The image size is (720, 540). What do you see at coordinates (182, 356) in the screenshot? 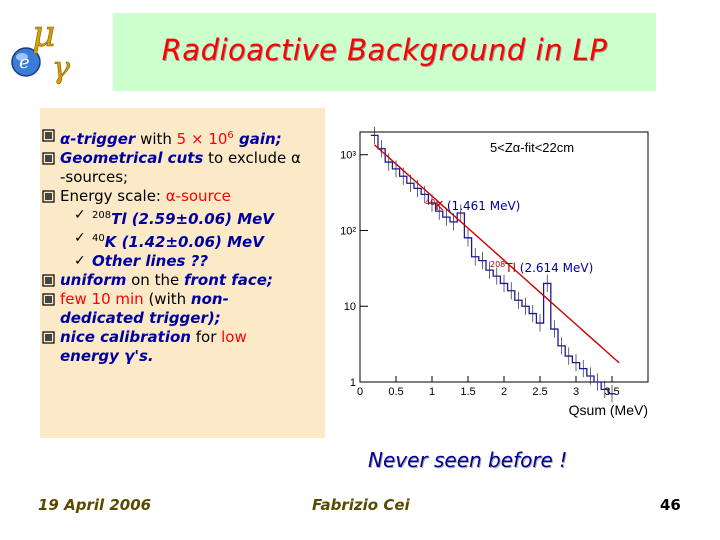
I see `bullet-continuation: energy γ's.` at bounding box center [182, 356].